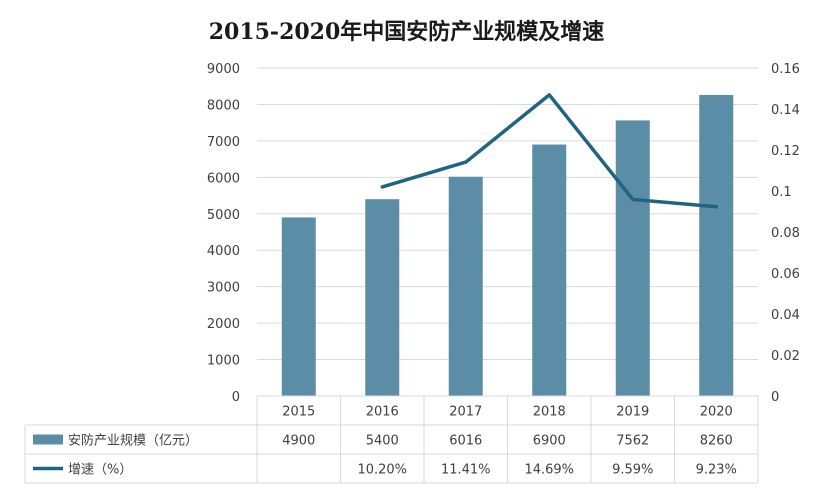 Image resolution: width=813 pixels, height=489 pixels. Describe the element at coordinates (298, 412) in the screenshot. I see `x-tick-label: 2015` at that location.